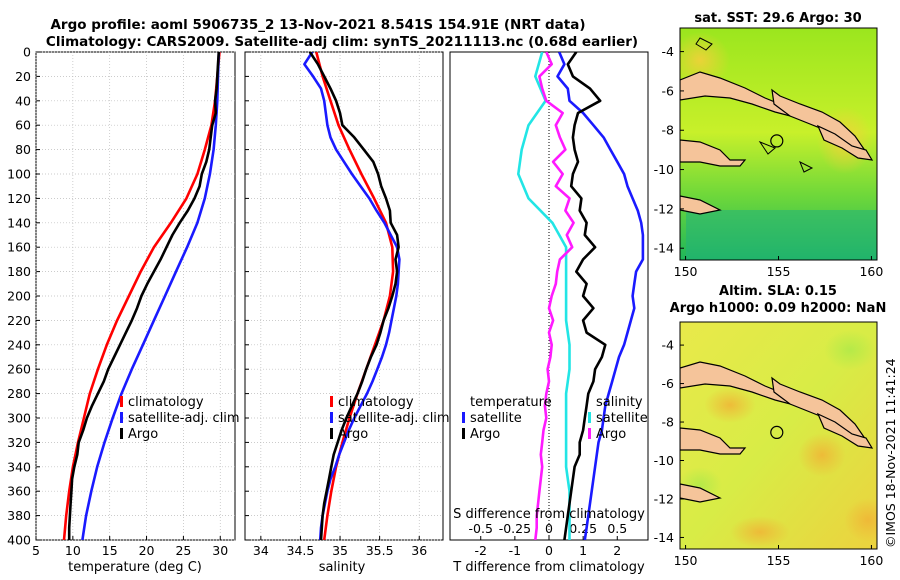  I want to click on legend-temp-argo-swatch, so click(463, 433).